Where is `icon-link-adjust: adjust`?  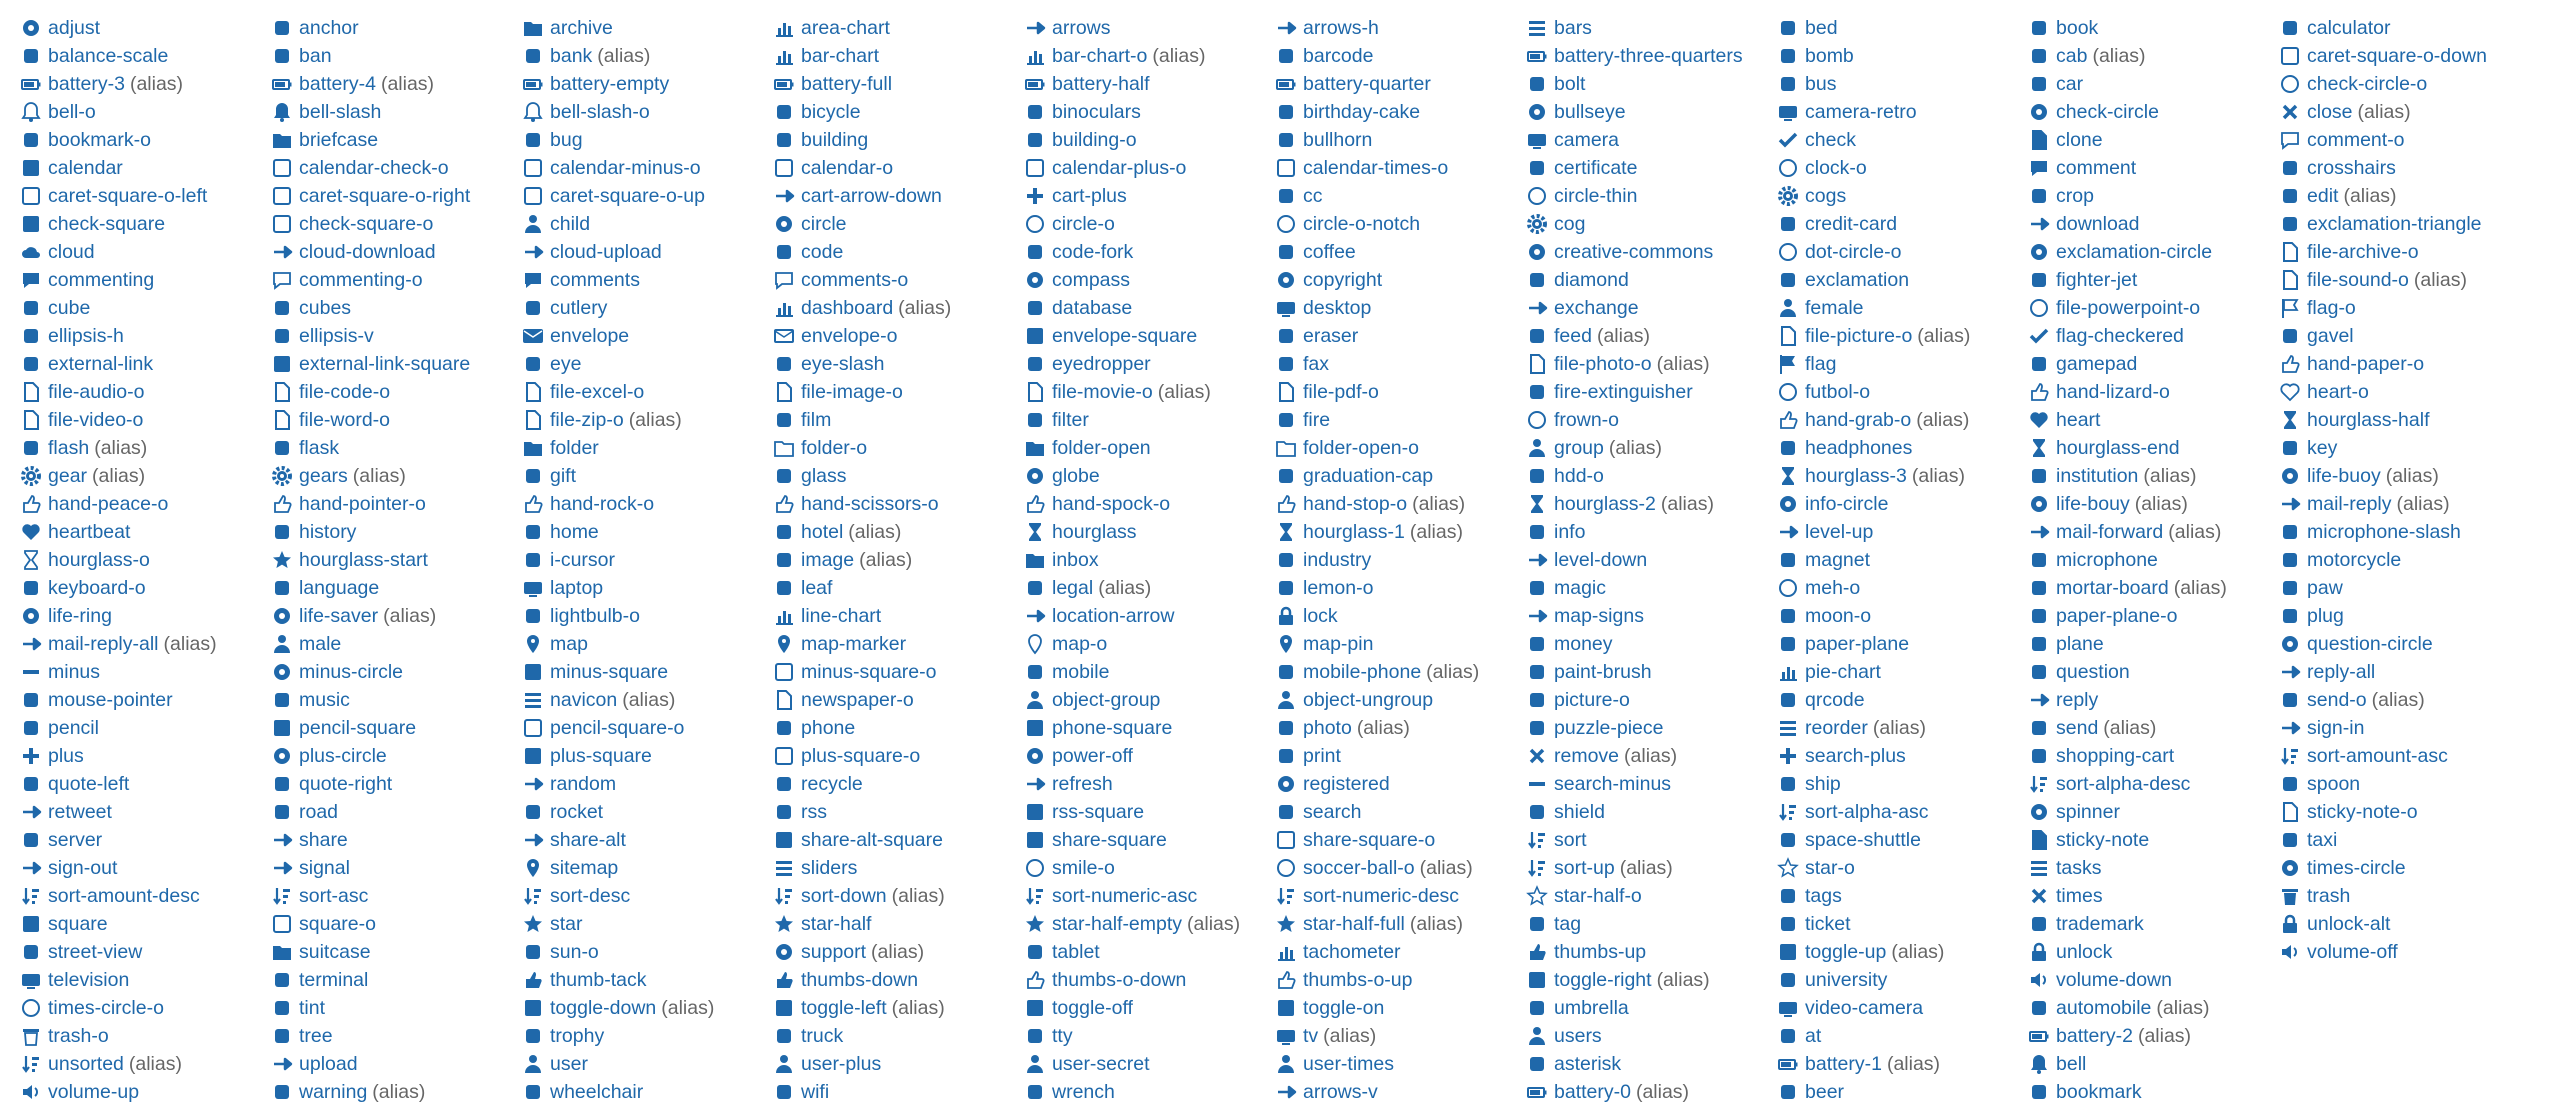
icon-link-adjust: adjust is located at coordinates (145, 28).